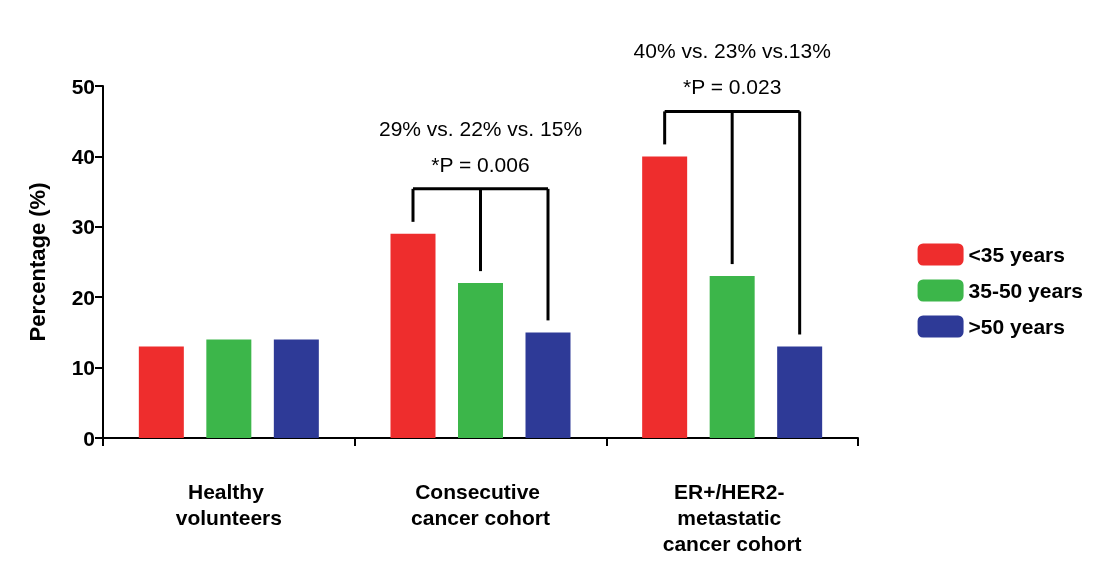 The height and width of the screenshot is (581, 1096). I want to click on legend-label: >50 years, so click(1016, 326).